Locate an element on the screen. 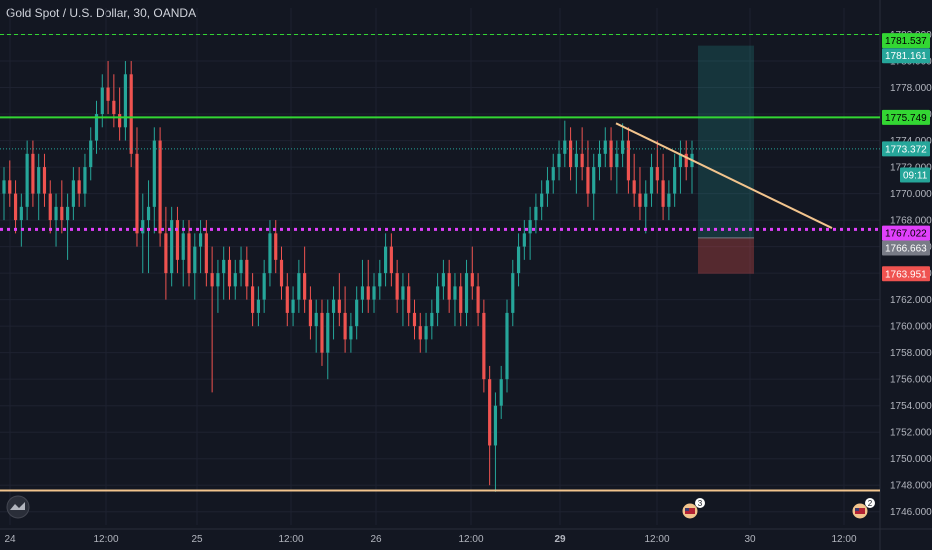 This screenshot has width=932, height=550. profit-zone is located at coordinates (726, 141).